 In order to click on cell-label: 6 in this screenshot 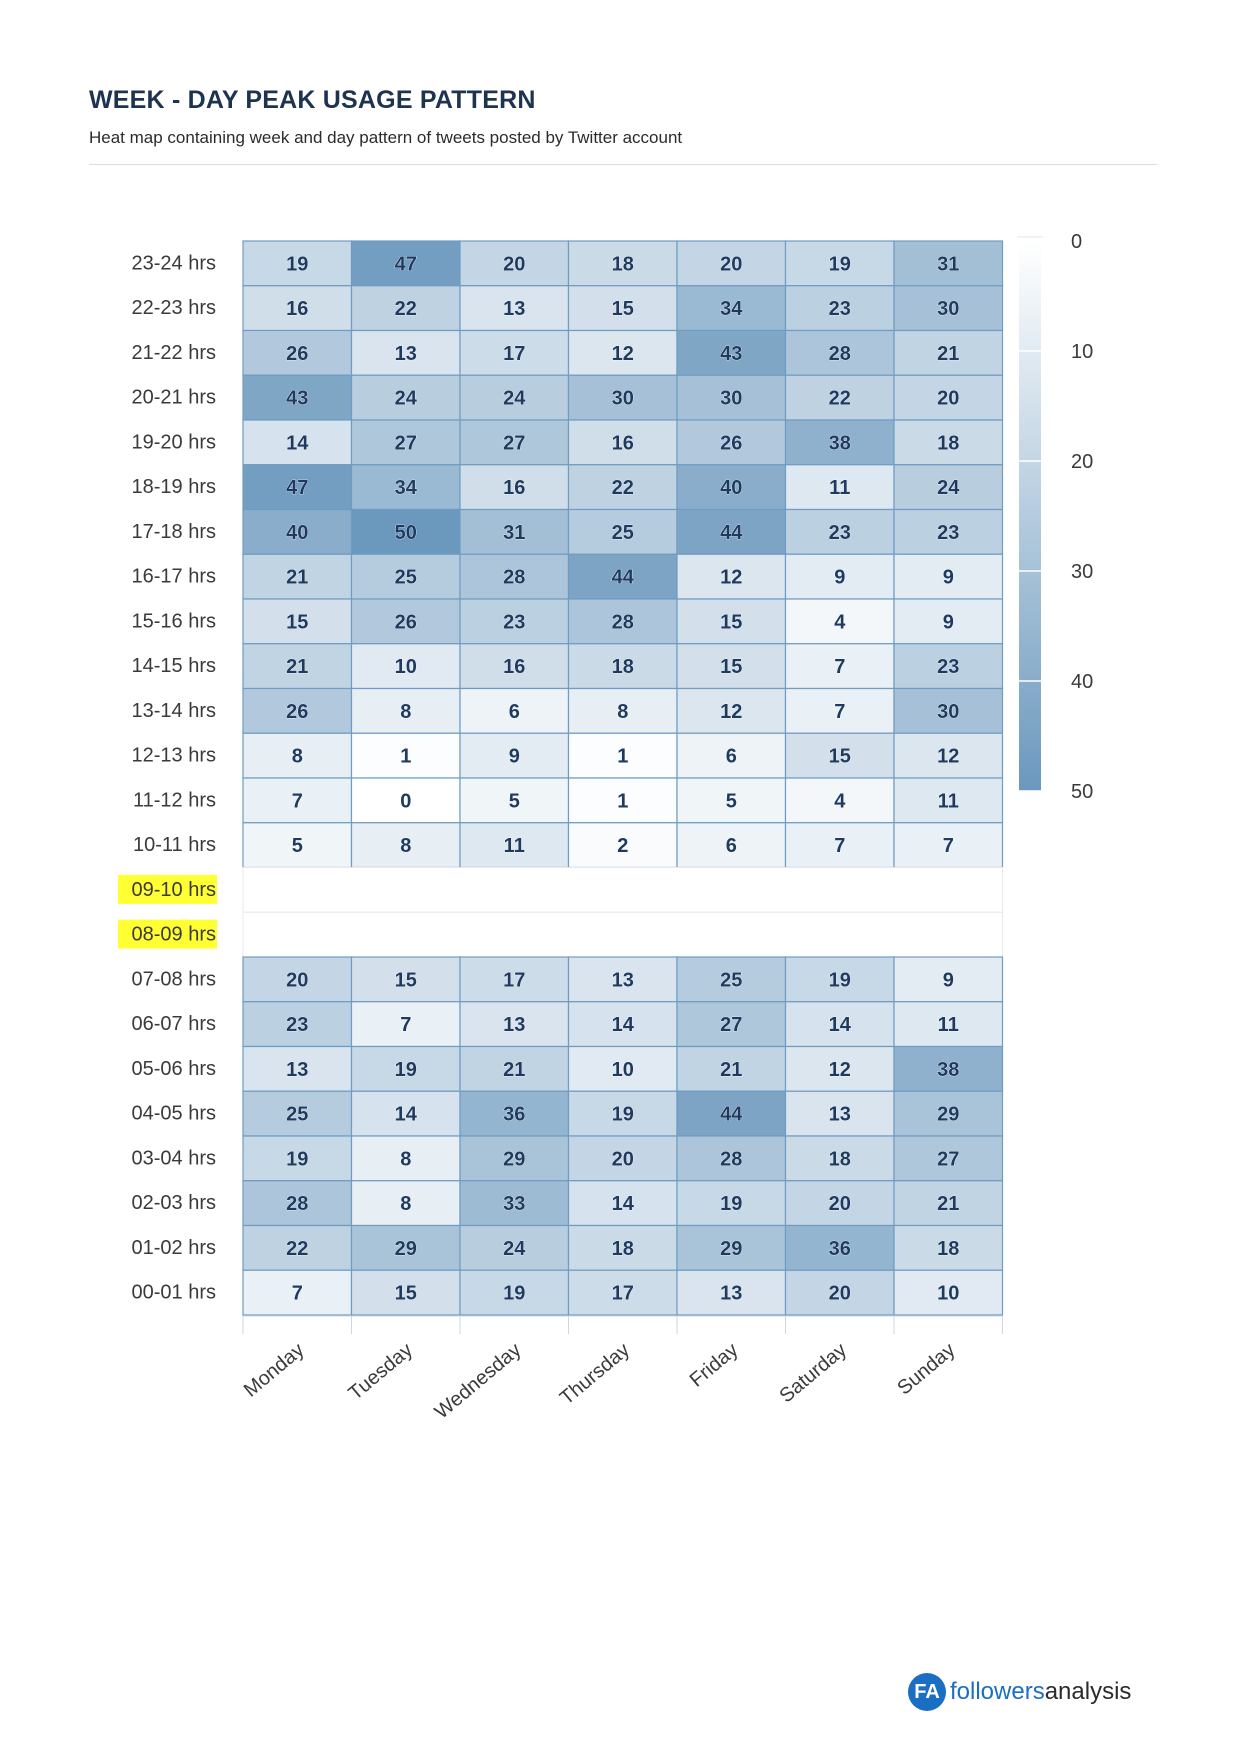, I will do `click(731, 846)`.